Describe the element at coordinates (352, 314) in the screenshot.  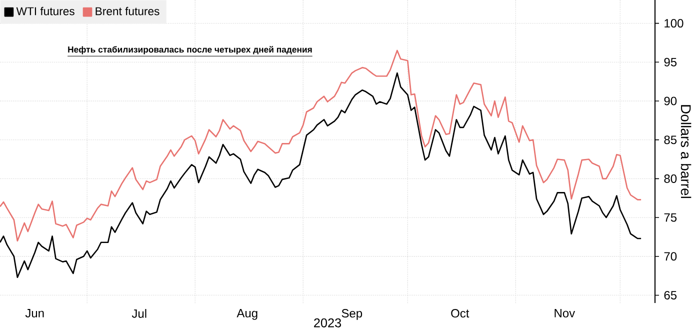
I see `x-tick-label: Sep` at that location.